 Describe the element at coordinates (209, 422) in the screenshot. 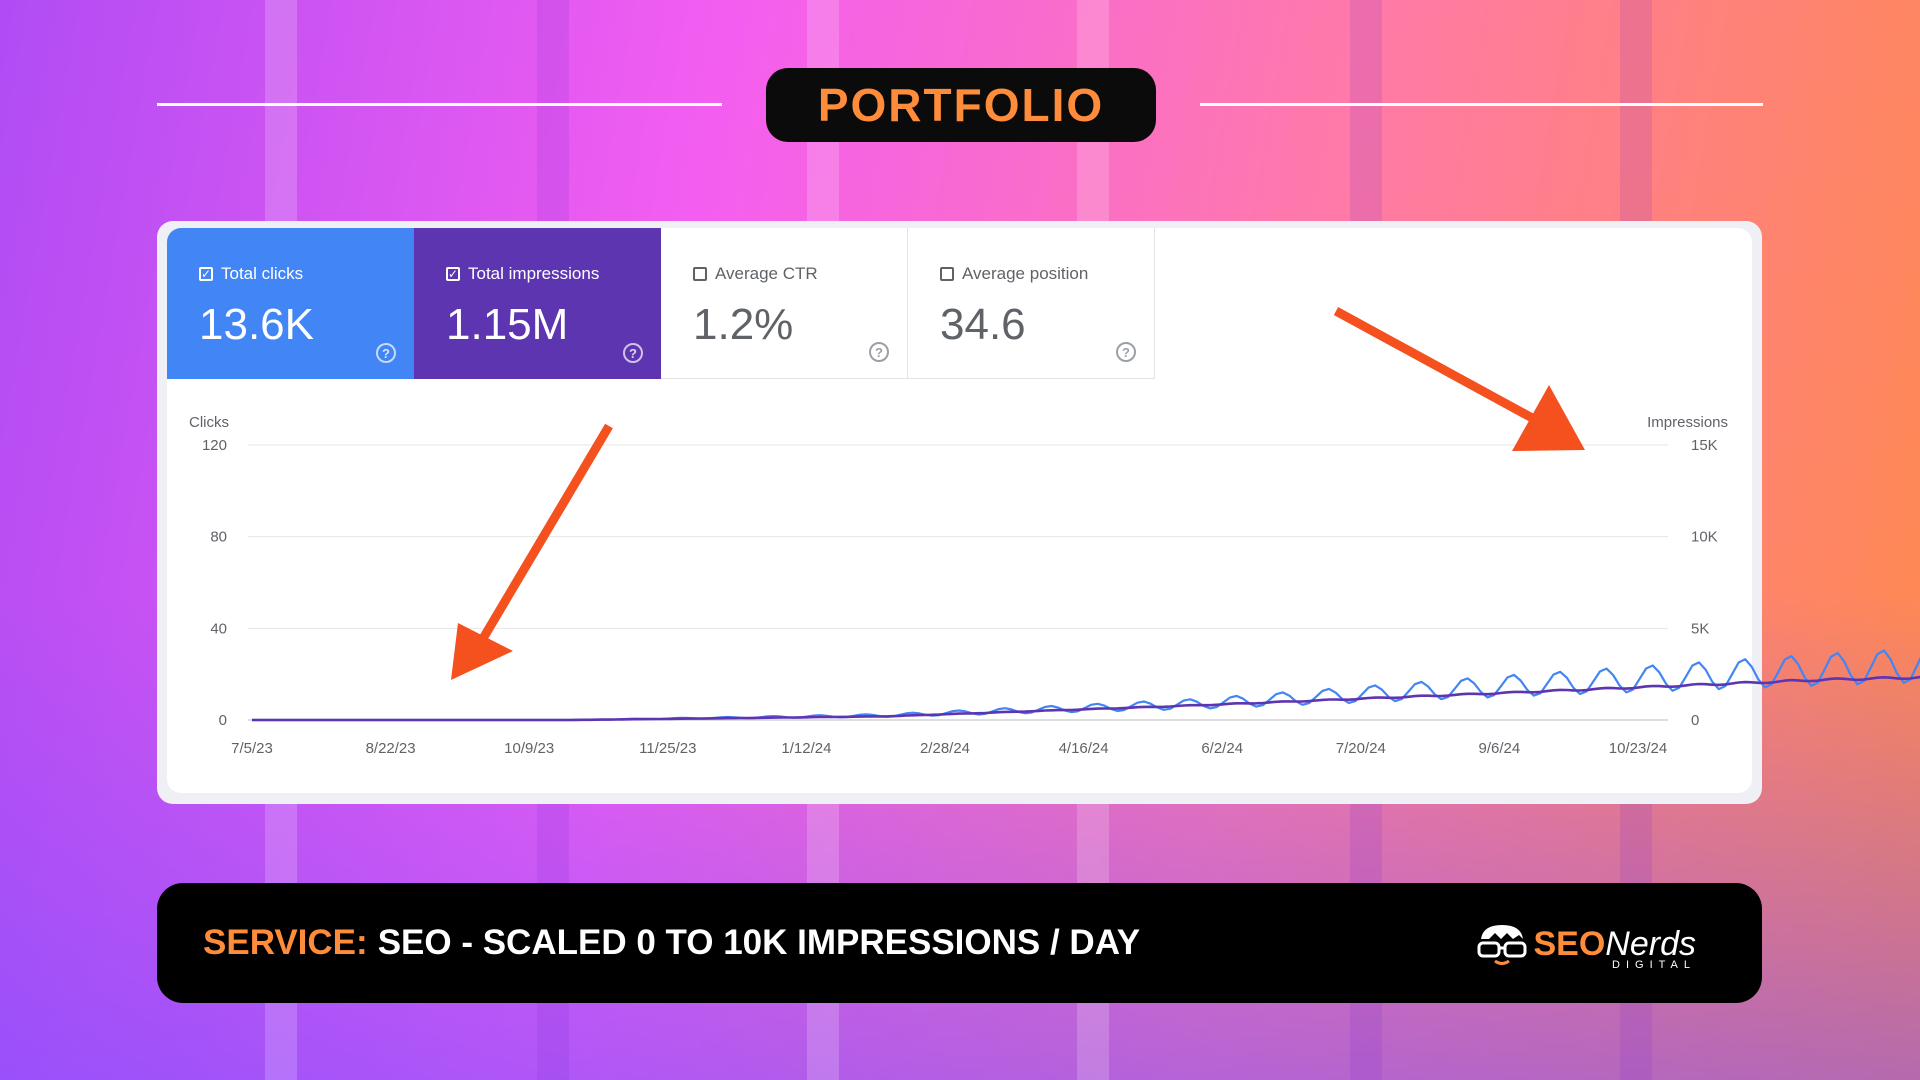

I see `y-axis-label-left: Clicks` at that location.